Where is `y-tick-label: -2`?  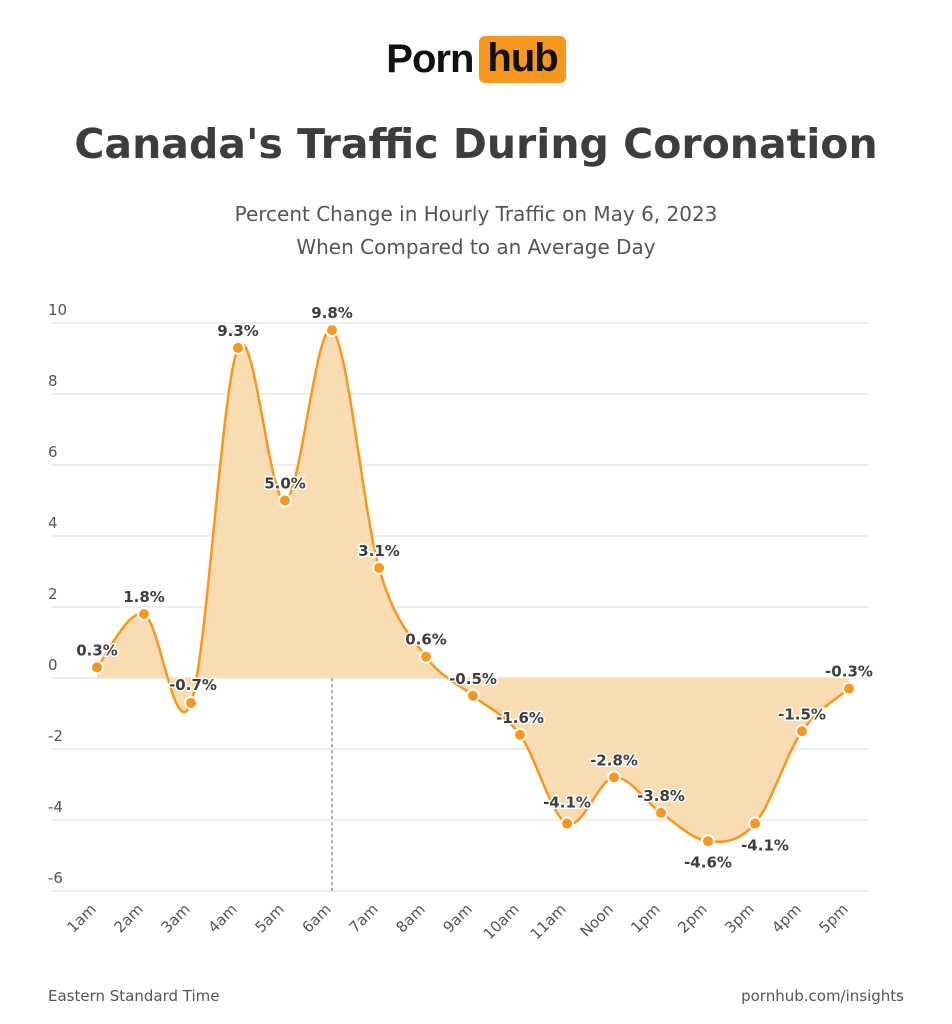 y-tick-label: -2 is located at coordinates (55, 736).